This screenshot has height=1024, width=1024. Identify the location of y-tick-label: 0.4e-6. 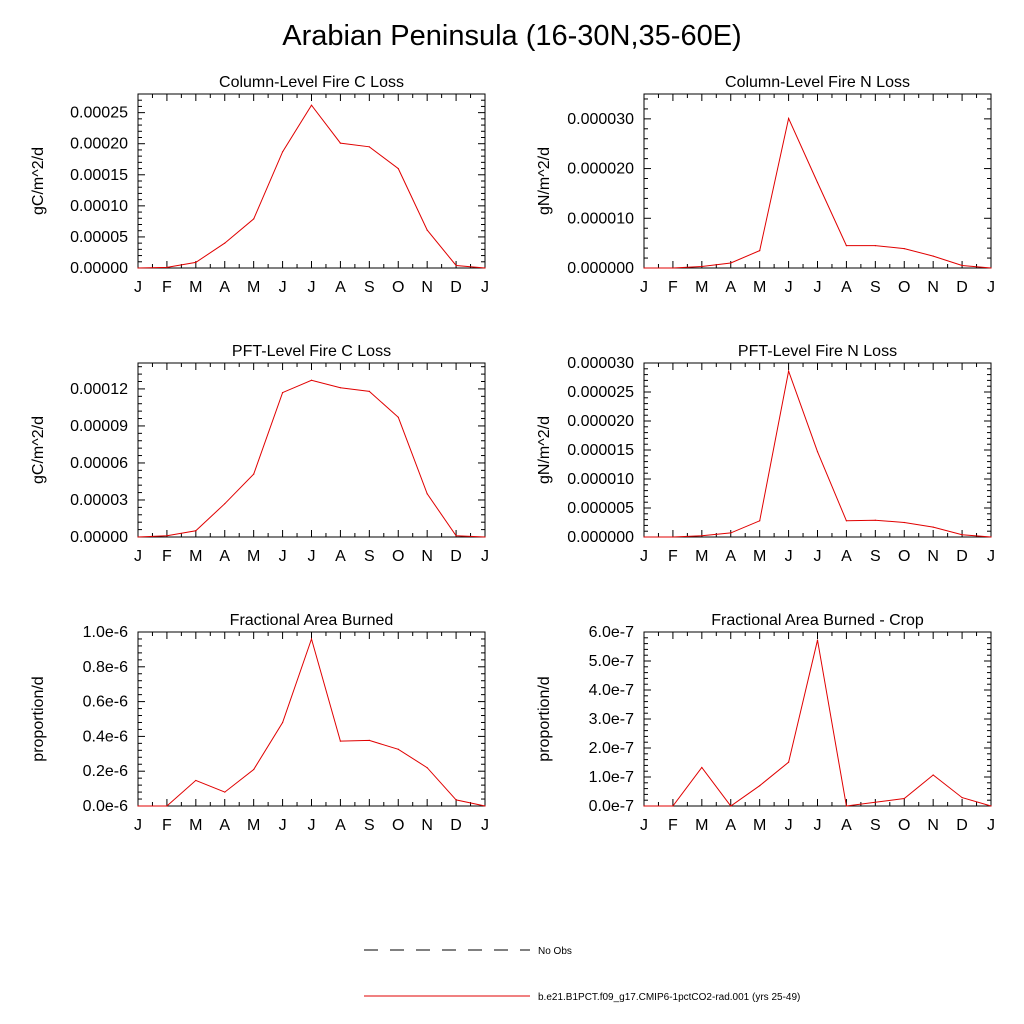
(105, 736).